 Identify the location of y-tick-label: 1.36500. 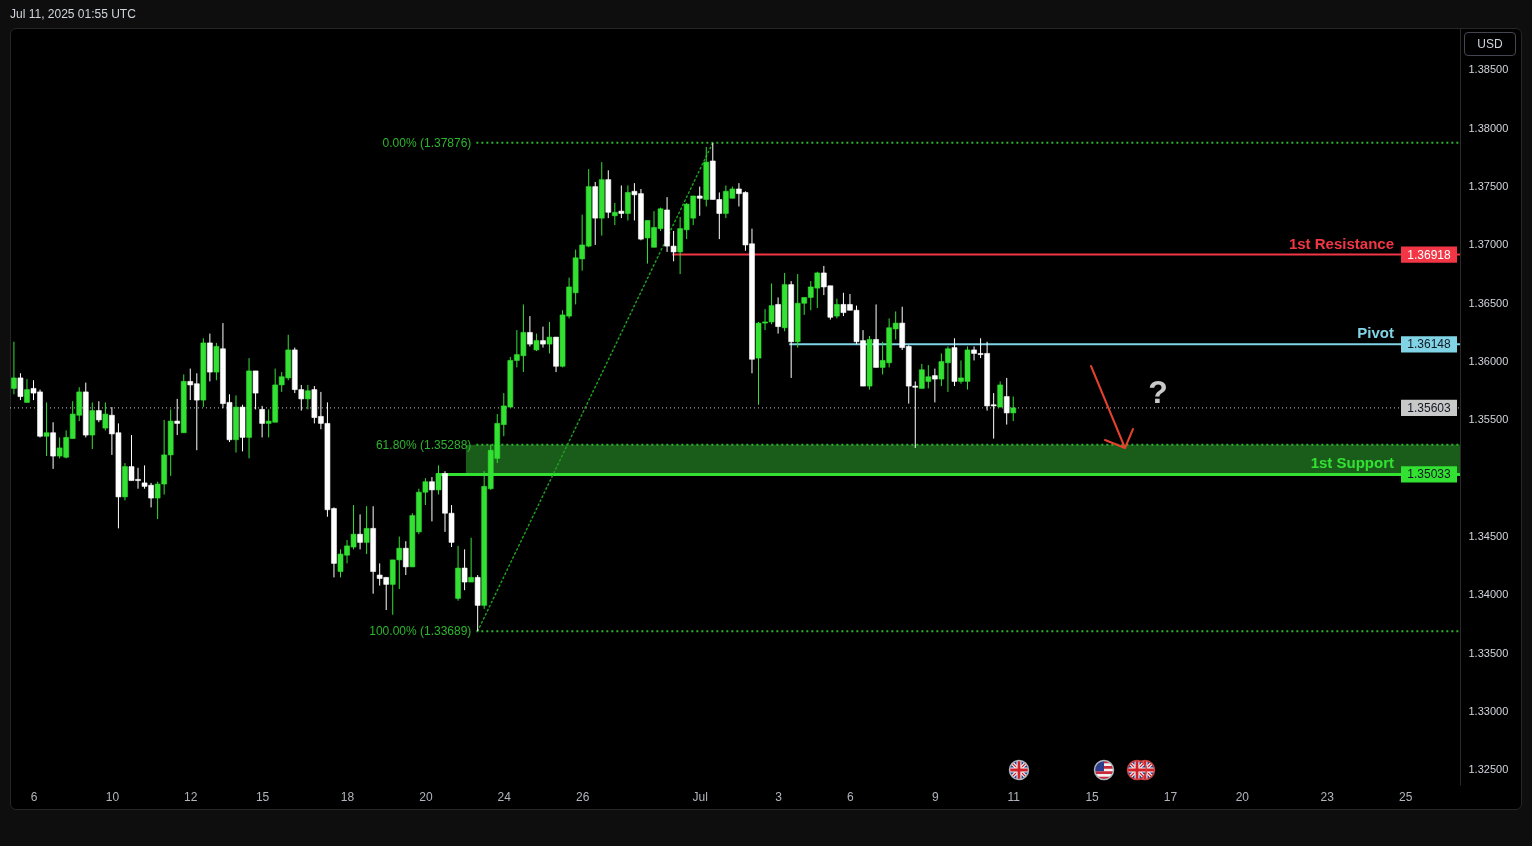
(1488, 302).